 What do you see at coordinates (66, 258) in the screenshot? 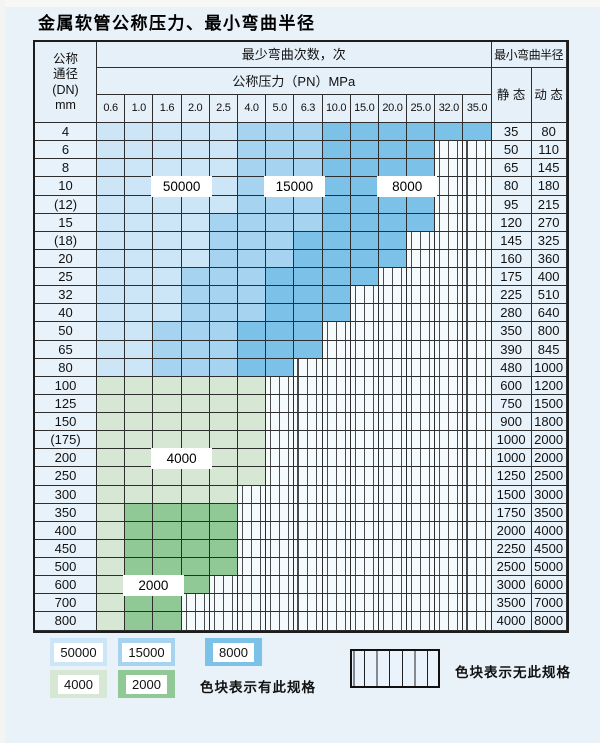
I see `dn-cell: 20` at bounding box center [66, 258].